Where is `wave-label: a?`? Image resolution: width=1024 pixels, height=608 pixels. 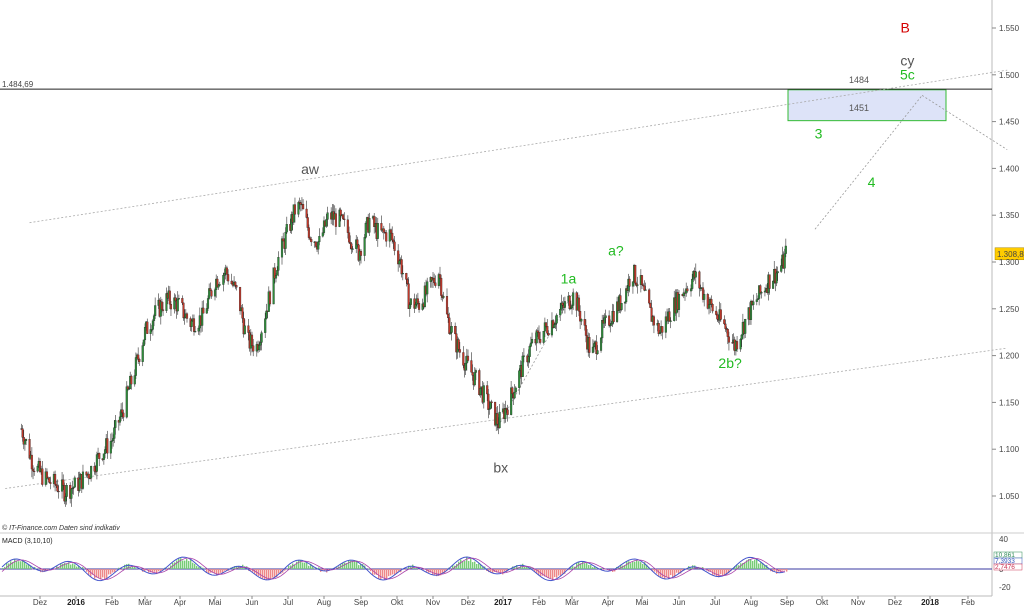 wave-label: a? is located at coordinates (616, 250).